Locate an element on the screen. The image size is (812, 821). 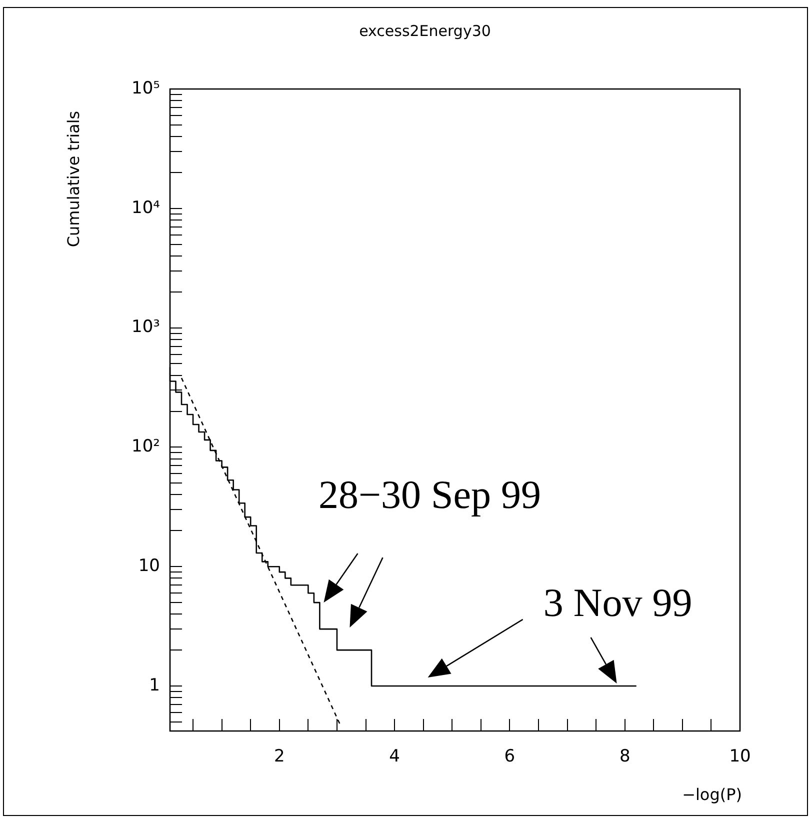
x-axis-title: −log(P) is located at coordinates (712, 794).